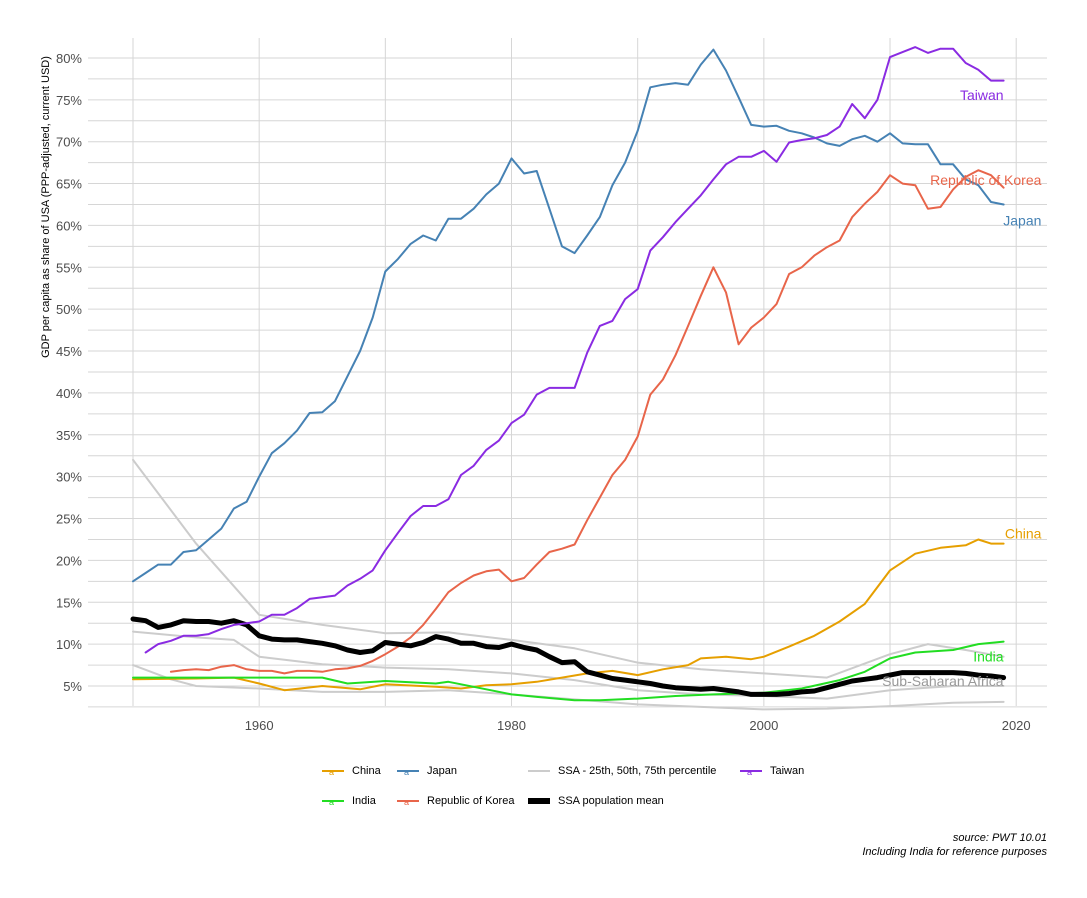 This screenshot has height=898, width=1087. Describe the element at coordinates (568, 615) in the screenshot. I see `series-line-china` at that location.